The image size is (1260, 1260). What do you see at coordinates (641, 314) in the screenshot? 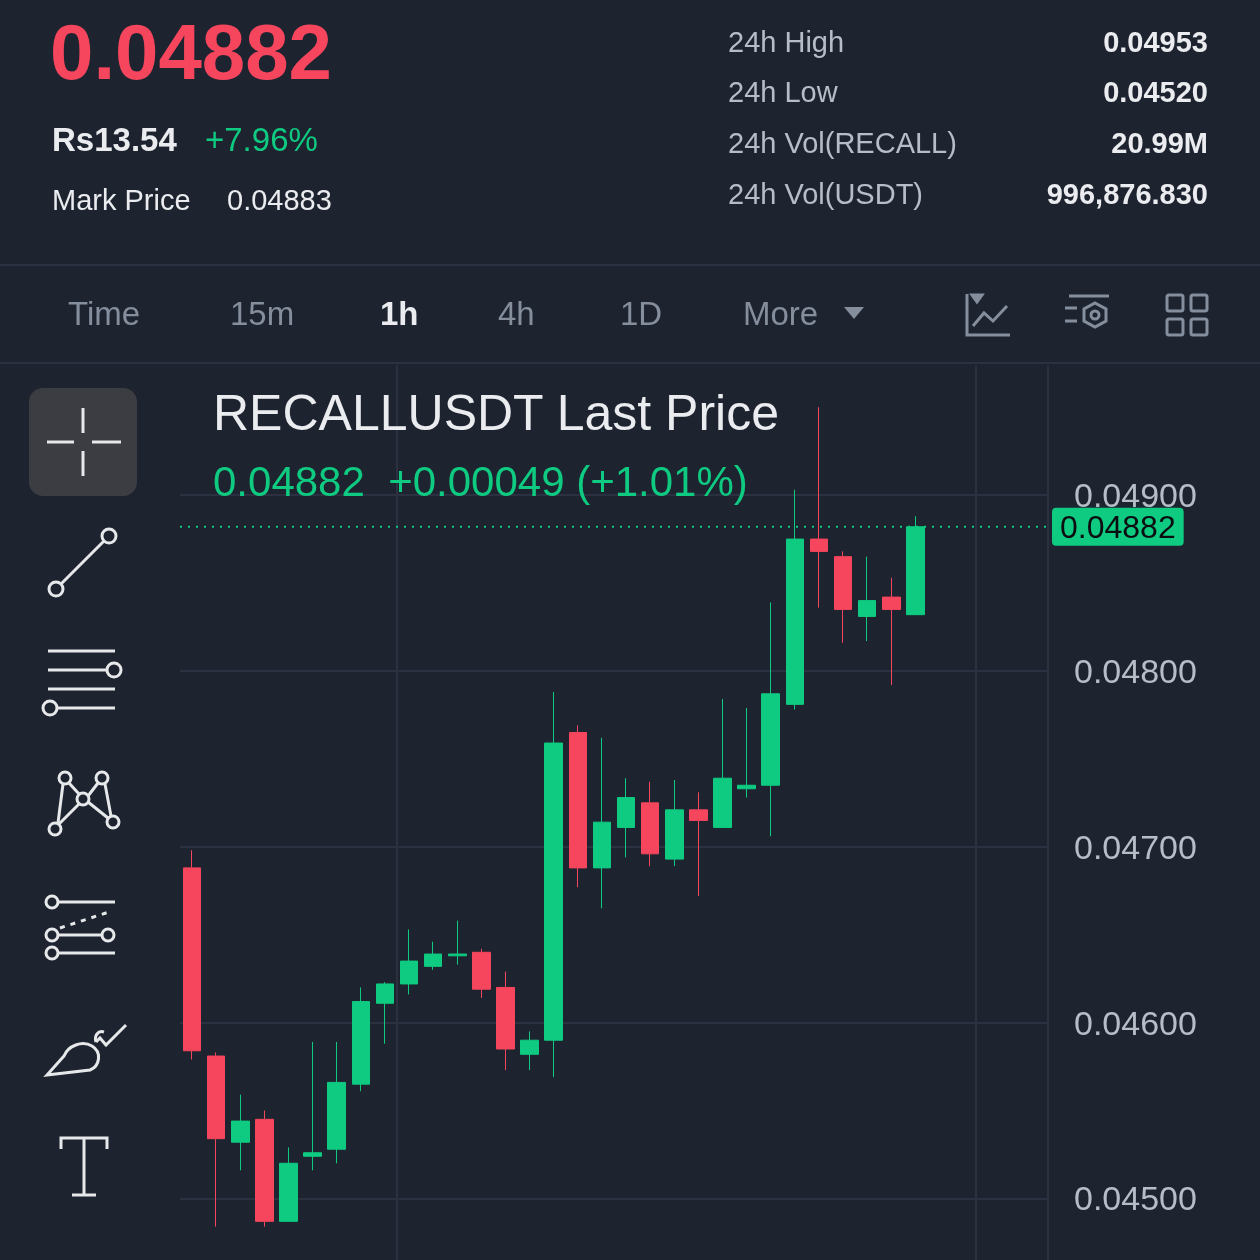
I see `text: 1D` at bounding box center [641, 314].